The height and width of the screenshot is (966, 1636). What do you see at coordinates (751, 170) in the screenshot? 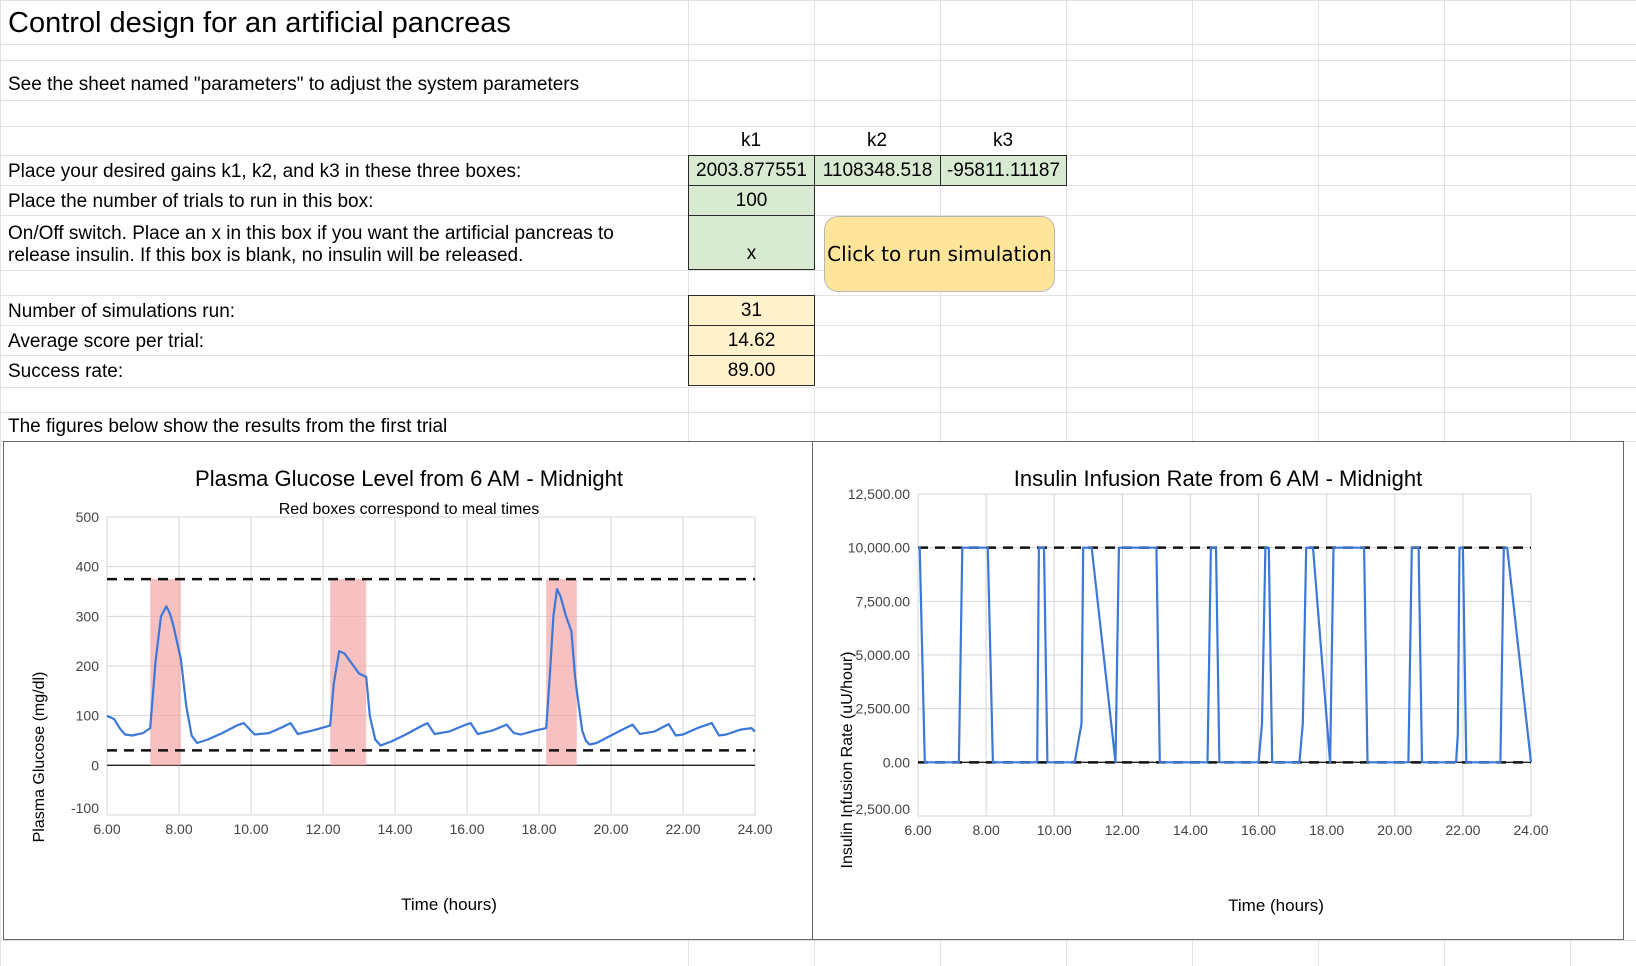
I see `k1-input-cell: 2003.877551` at bounding box center [751, 170].